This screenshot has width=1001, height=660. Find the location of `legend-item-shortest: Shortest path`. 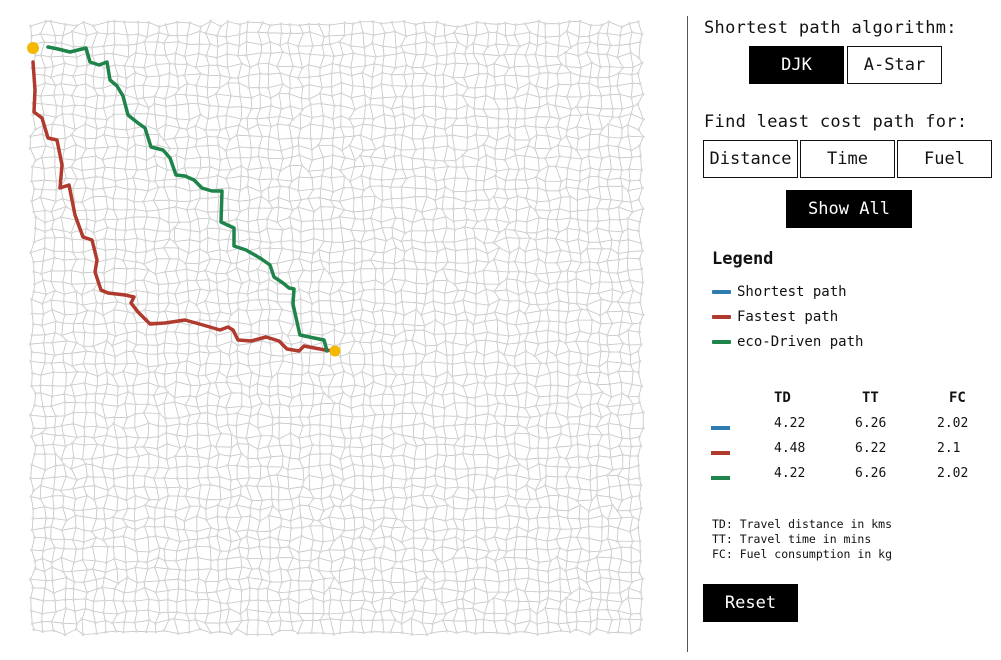

legend-item-shortest: Shortest path is located at coordinates (779, 292).